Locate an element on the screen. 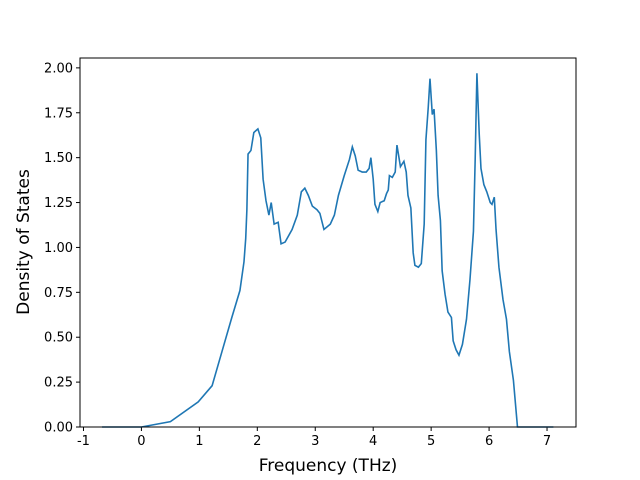  x-tick-label: 5 is located at coordinates (431, 441).